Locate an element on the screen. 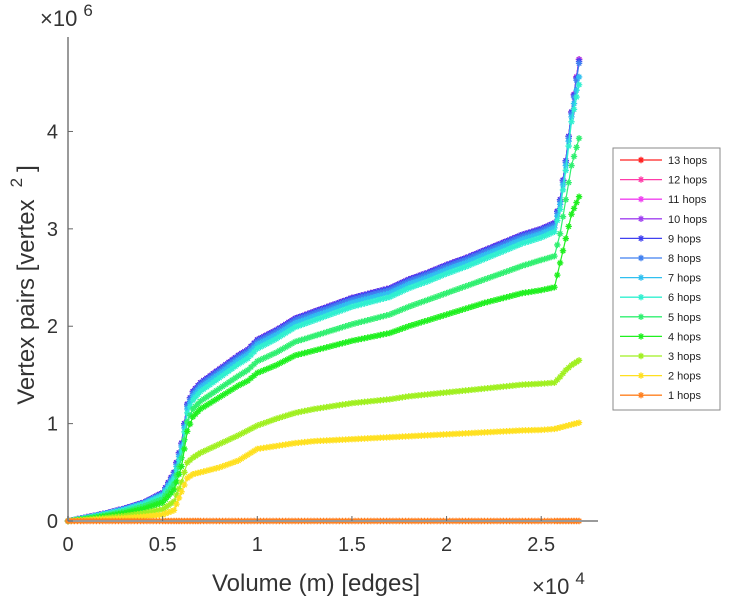 This screenshot has width=733, height=600. y-tick-label: 4 is located at coordinates (52, 132).